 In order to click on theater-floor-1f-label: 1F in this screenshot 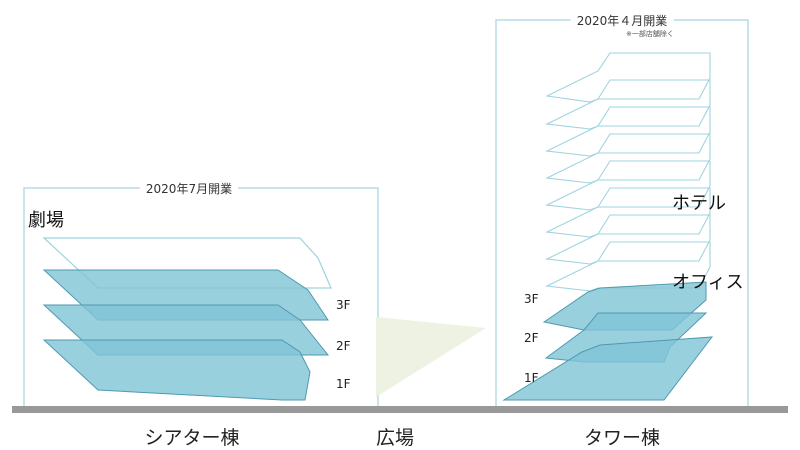, I will do `click(343, 384)`.